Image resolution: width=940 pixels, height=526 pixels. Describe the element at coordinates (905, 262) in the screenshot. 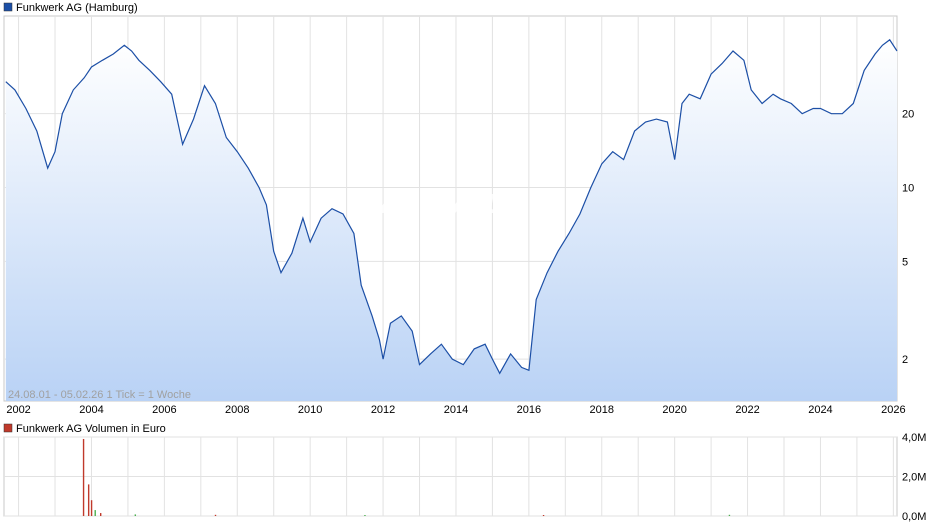

I see `y-tick-label: 5` at that location.